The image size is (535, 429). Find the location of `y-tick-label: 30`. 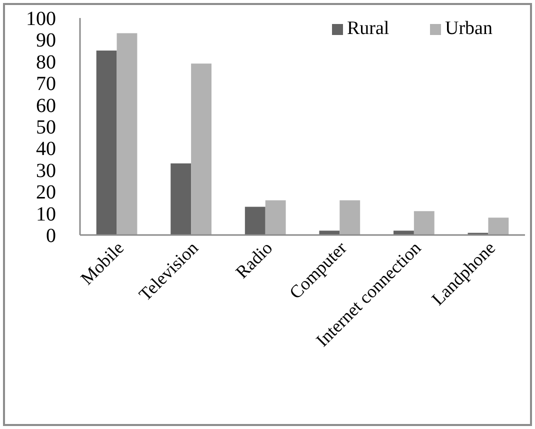

y-tick-label: 30 is located at coordinates (46, 171).